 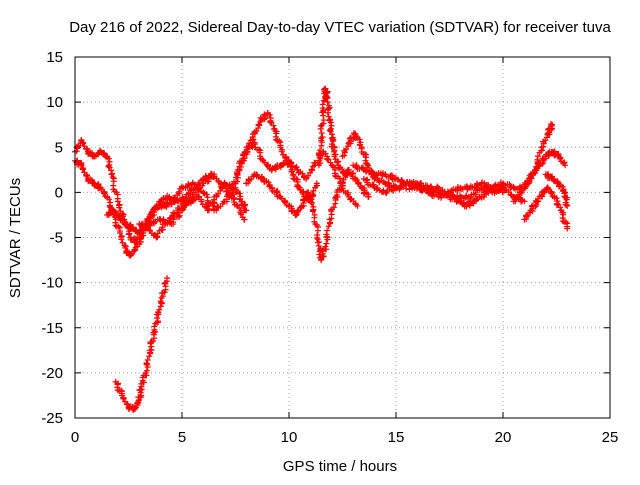 I want to click on series-sat-k, so click(x=453, y=165).